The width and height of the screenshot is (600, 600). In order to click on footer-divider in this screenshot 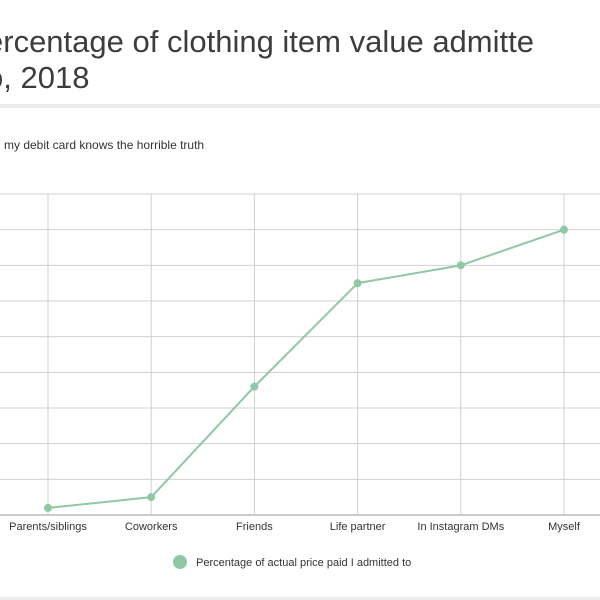, I will do `click(300, 598)`.